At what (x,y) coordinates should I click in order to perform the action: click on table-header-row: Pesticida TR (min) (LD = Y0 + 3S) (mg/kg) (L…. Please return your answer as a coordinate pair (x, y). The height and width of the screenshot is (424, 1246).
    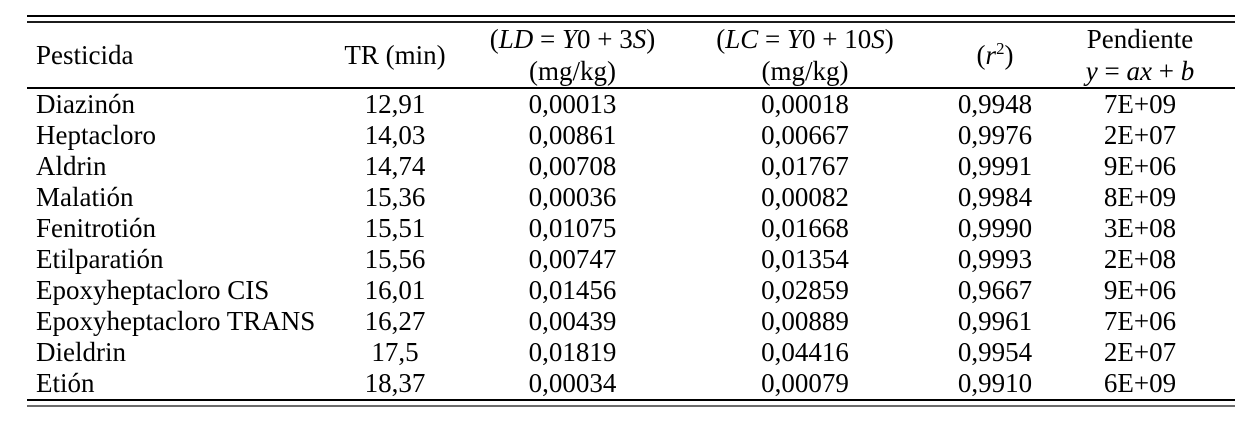
    Looking at the image, I should click on (631, 55).